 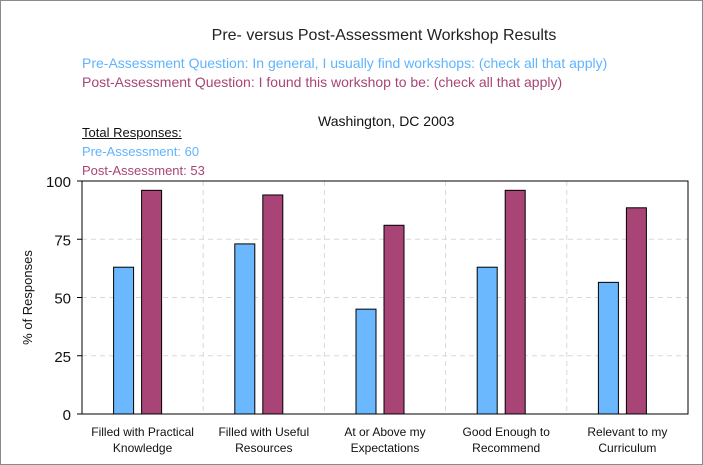 What do you see at coordinates (58, 182) in the screenshot?
I see `y-tick-label: 100` at bounding box center [58, 182].